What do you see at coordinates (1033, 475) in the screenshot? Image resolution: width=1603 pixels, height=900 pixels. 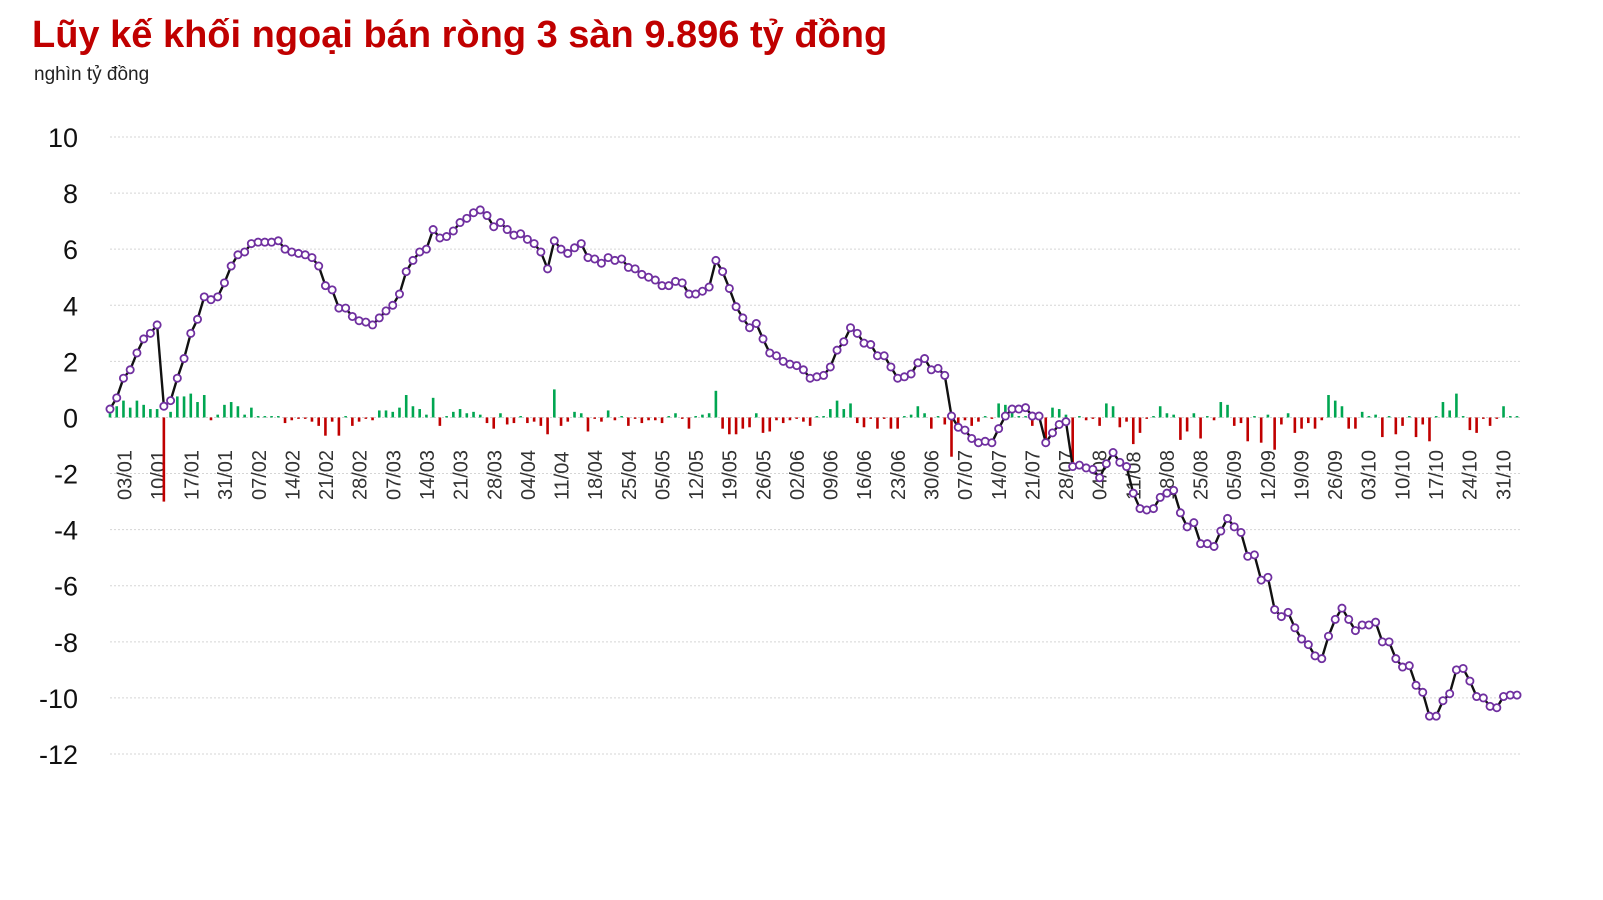 I see `x-tick-label: 21/07` at bounding box center [1033, 475].